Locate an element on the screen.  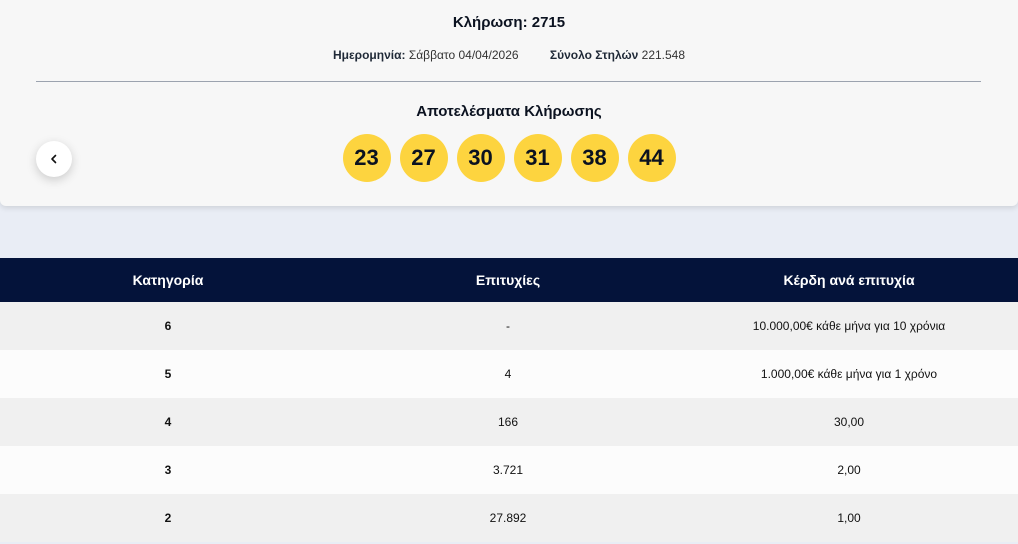
table-row: 5 4 1.000,00€ κάθε μήνα για 1 χρόνο is located at coordinates (509, 374).